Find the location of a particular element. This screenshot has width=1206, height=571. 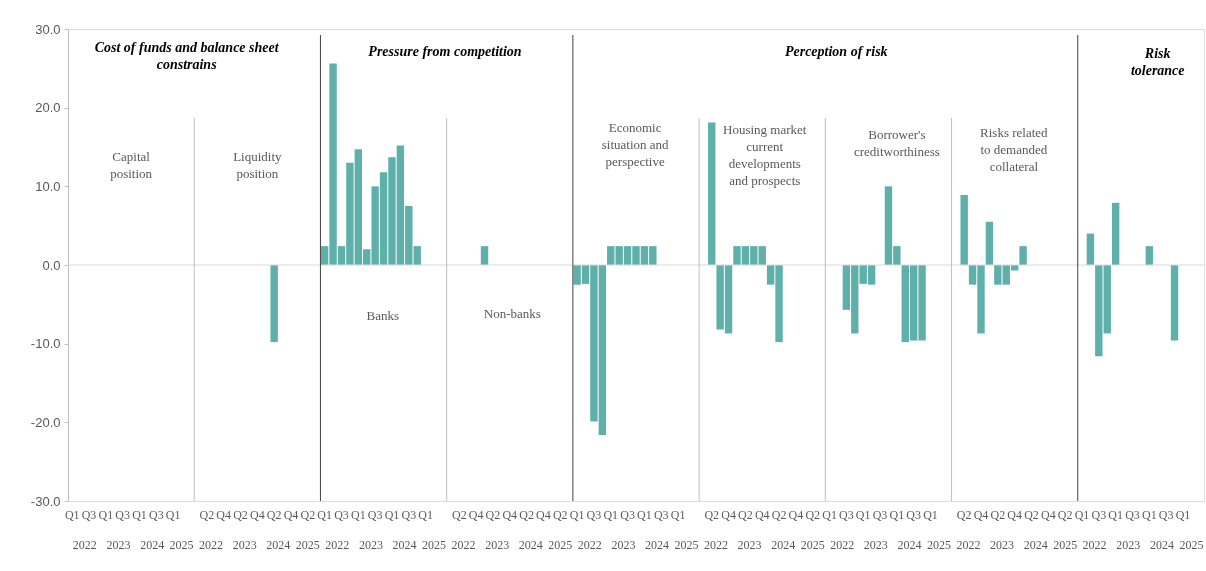

y-tick-label: 20.0 is located at coordinates (48, 108).